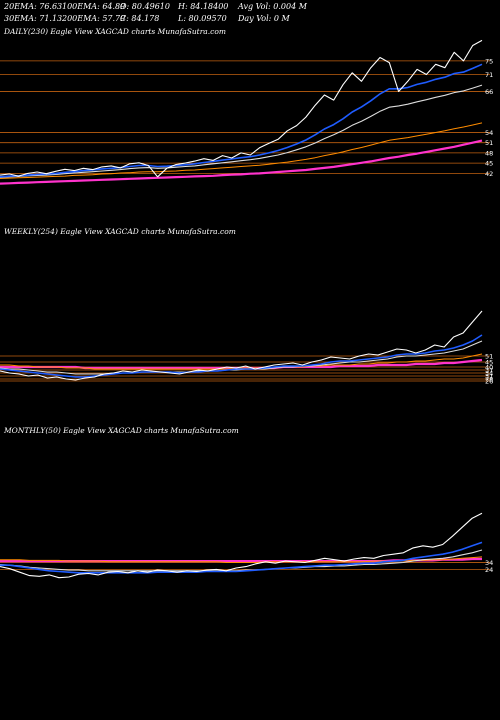  I want to click on weekly-ema100-line, so click(241, 361).